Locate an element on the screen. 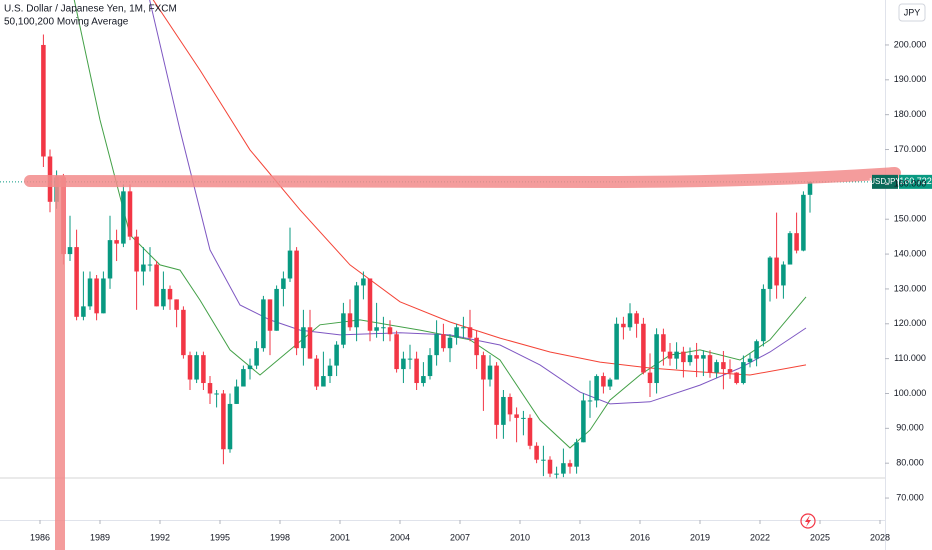 The height and width of the screenshot is (550, 932). x-tick-label: 1989 is located at coordinates (100, 537).